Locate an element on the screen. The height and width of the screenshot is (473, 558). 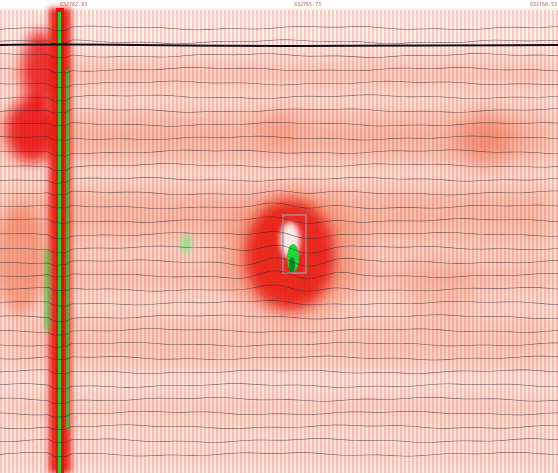
header-tick-right: 632768.53 is located at coordinates (544, 5).